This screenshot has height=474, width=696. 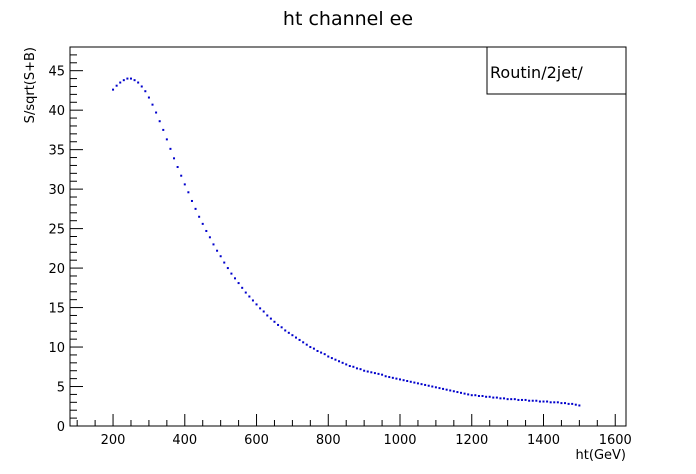 I want to click on x-tick-label: 600, so click(x=256, y=440).